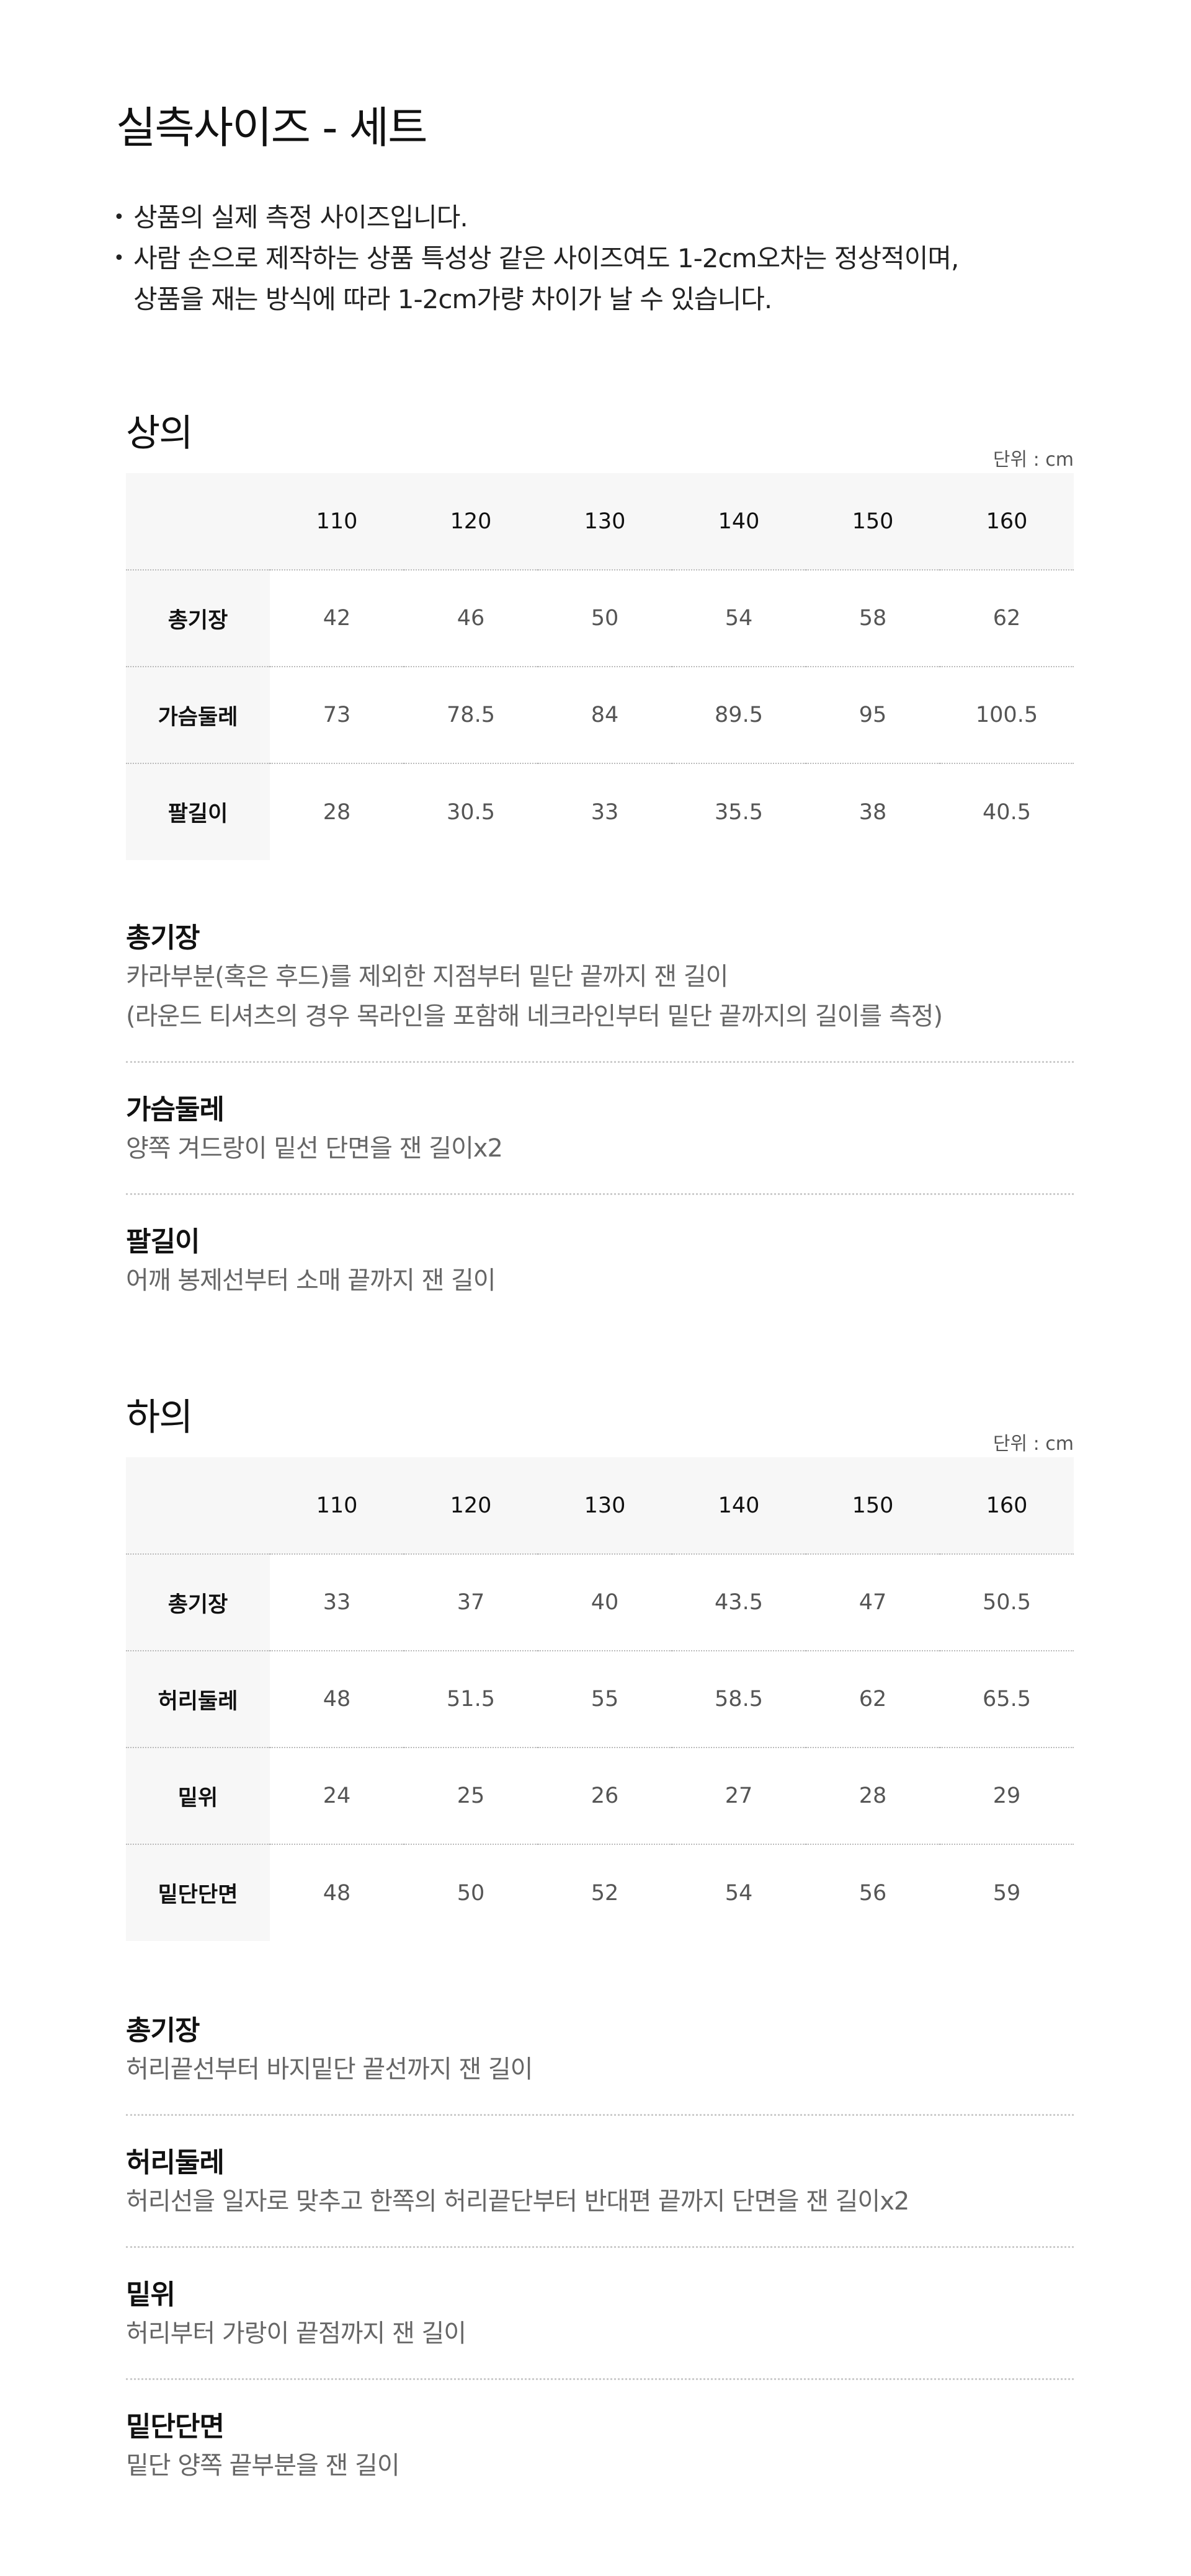 The height and width of the screenshot is (2576, 1191). I want to click on measurement-cell: 59, so click(1007, 1893).